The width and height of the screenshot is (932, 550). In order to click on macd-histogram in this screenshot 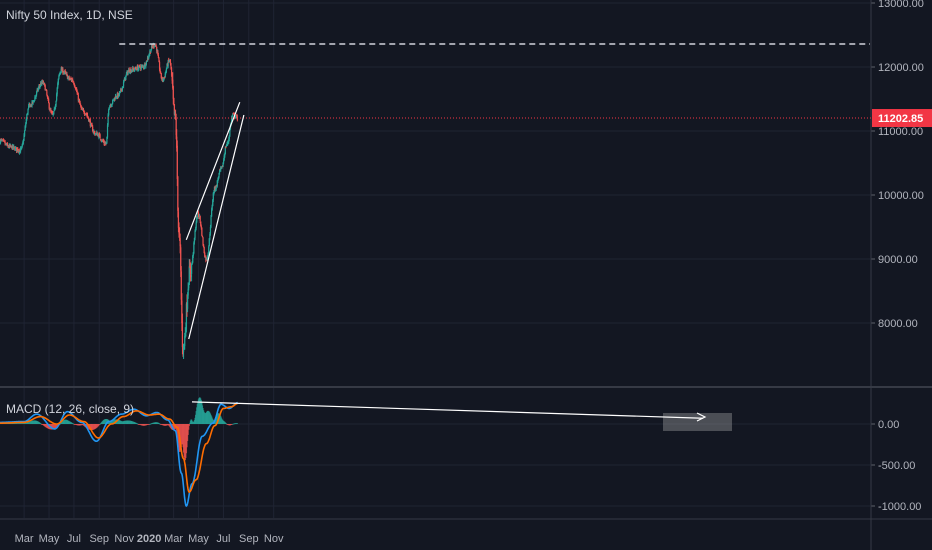, I will do `click(119, 429)`.